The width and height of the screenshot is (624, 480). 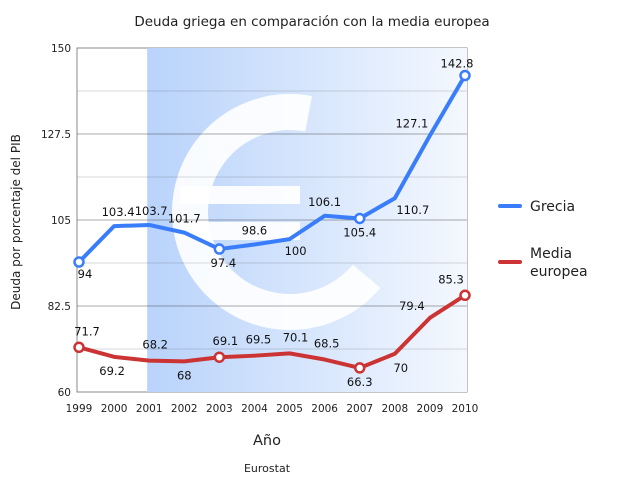 I want to click on x-tick-label: 2010, so click(x=465, y=409).